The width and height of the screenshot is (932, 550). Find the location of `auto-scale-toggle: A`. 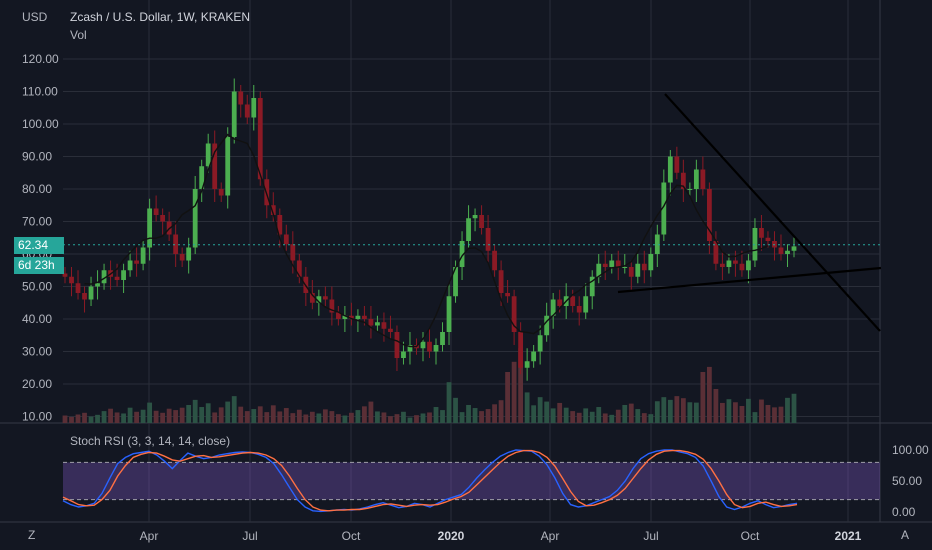

auto-scale-toggle: A is located at coordinates (905, 535).